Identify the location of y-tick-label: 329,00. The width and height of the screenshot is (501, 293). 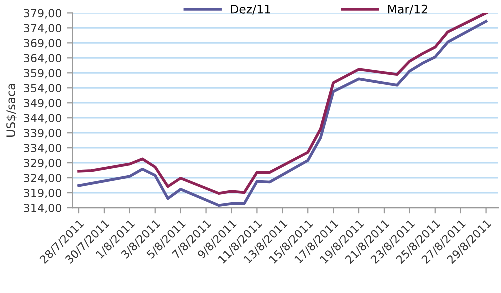
(43, 164).